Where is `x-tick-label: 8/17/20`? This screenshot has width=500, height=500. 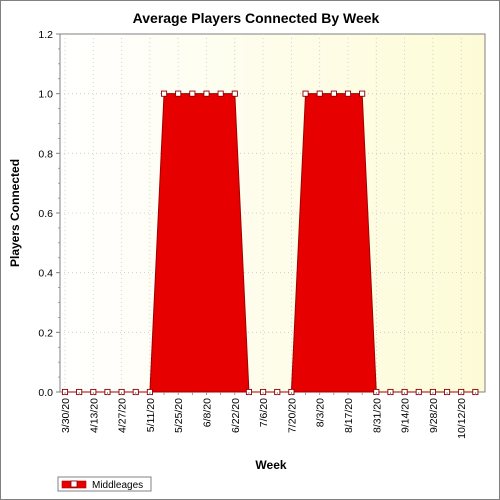 x-tick-label: 8/17/20 is located at coordinates (349, 415).